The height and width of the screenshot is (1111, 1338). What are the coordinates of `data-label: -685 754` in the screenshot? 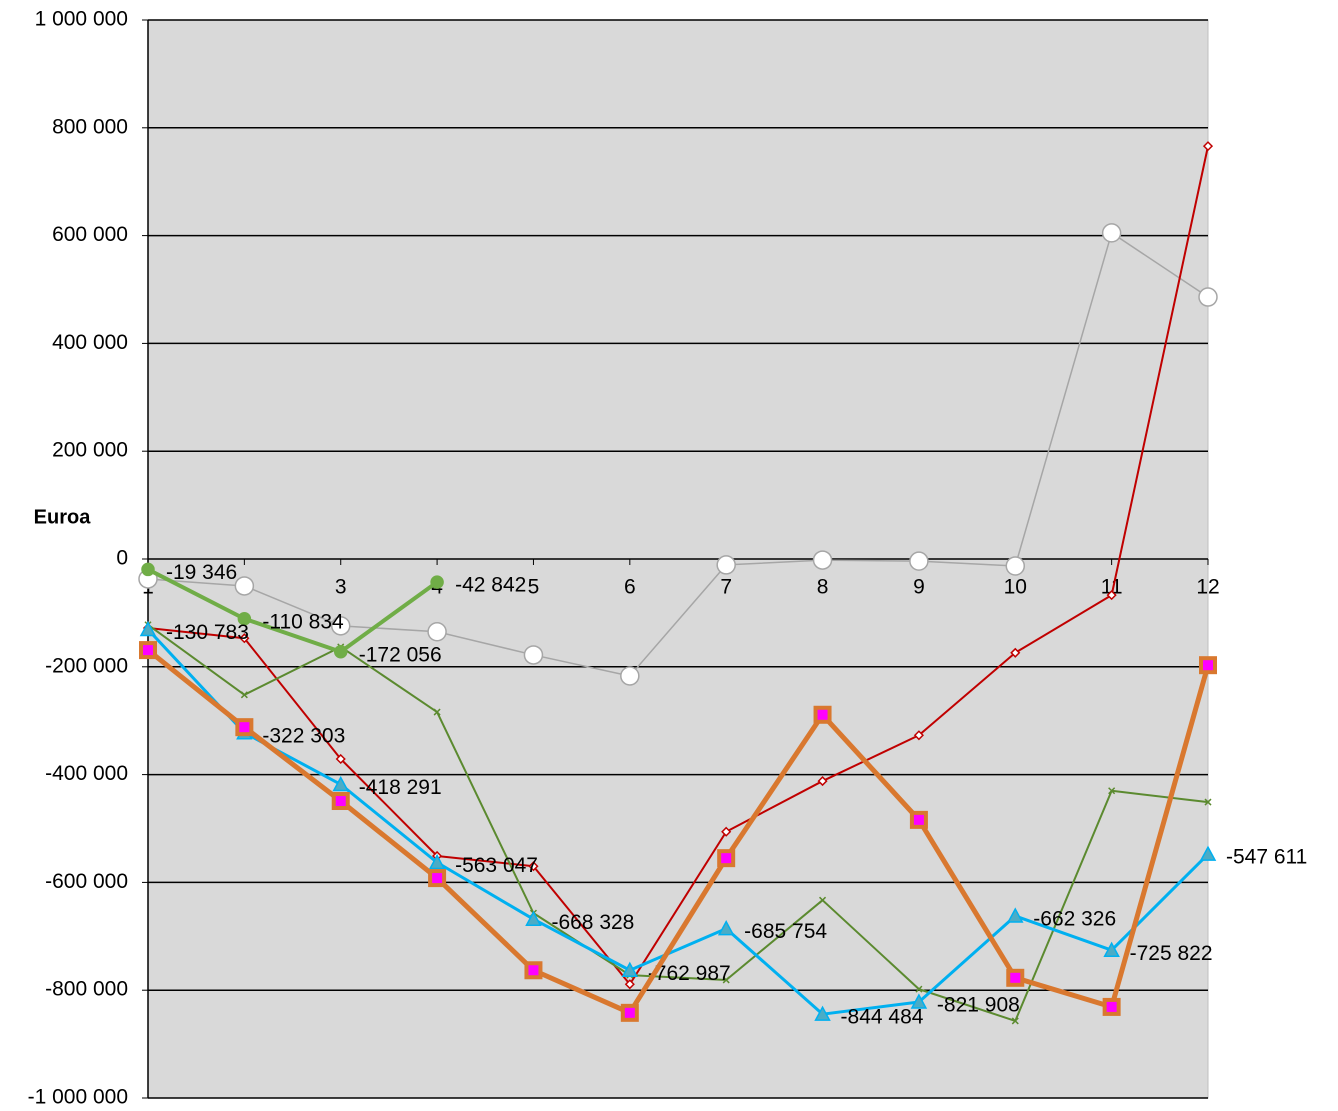 It's located at (785, 931).